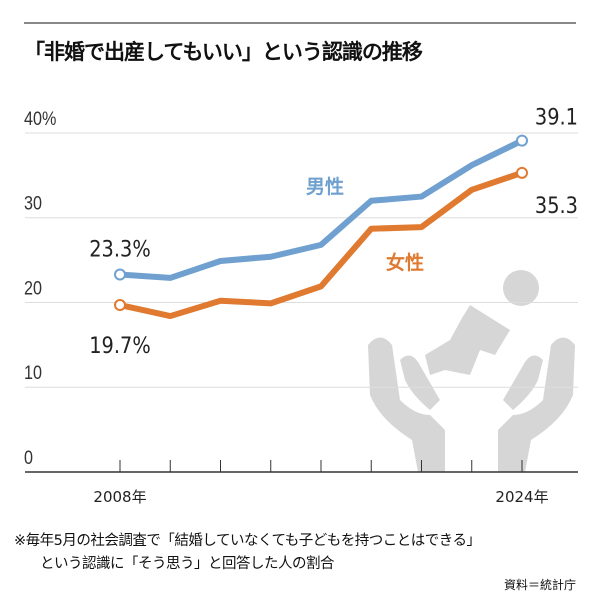 The image size is (600, 613). What do you see at coordinates (119, 497) in the screenshot?
I see `x-tick-label: 2008年` at bounding box center [119, 497].